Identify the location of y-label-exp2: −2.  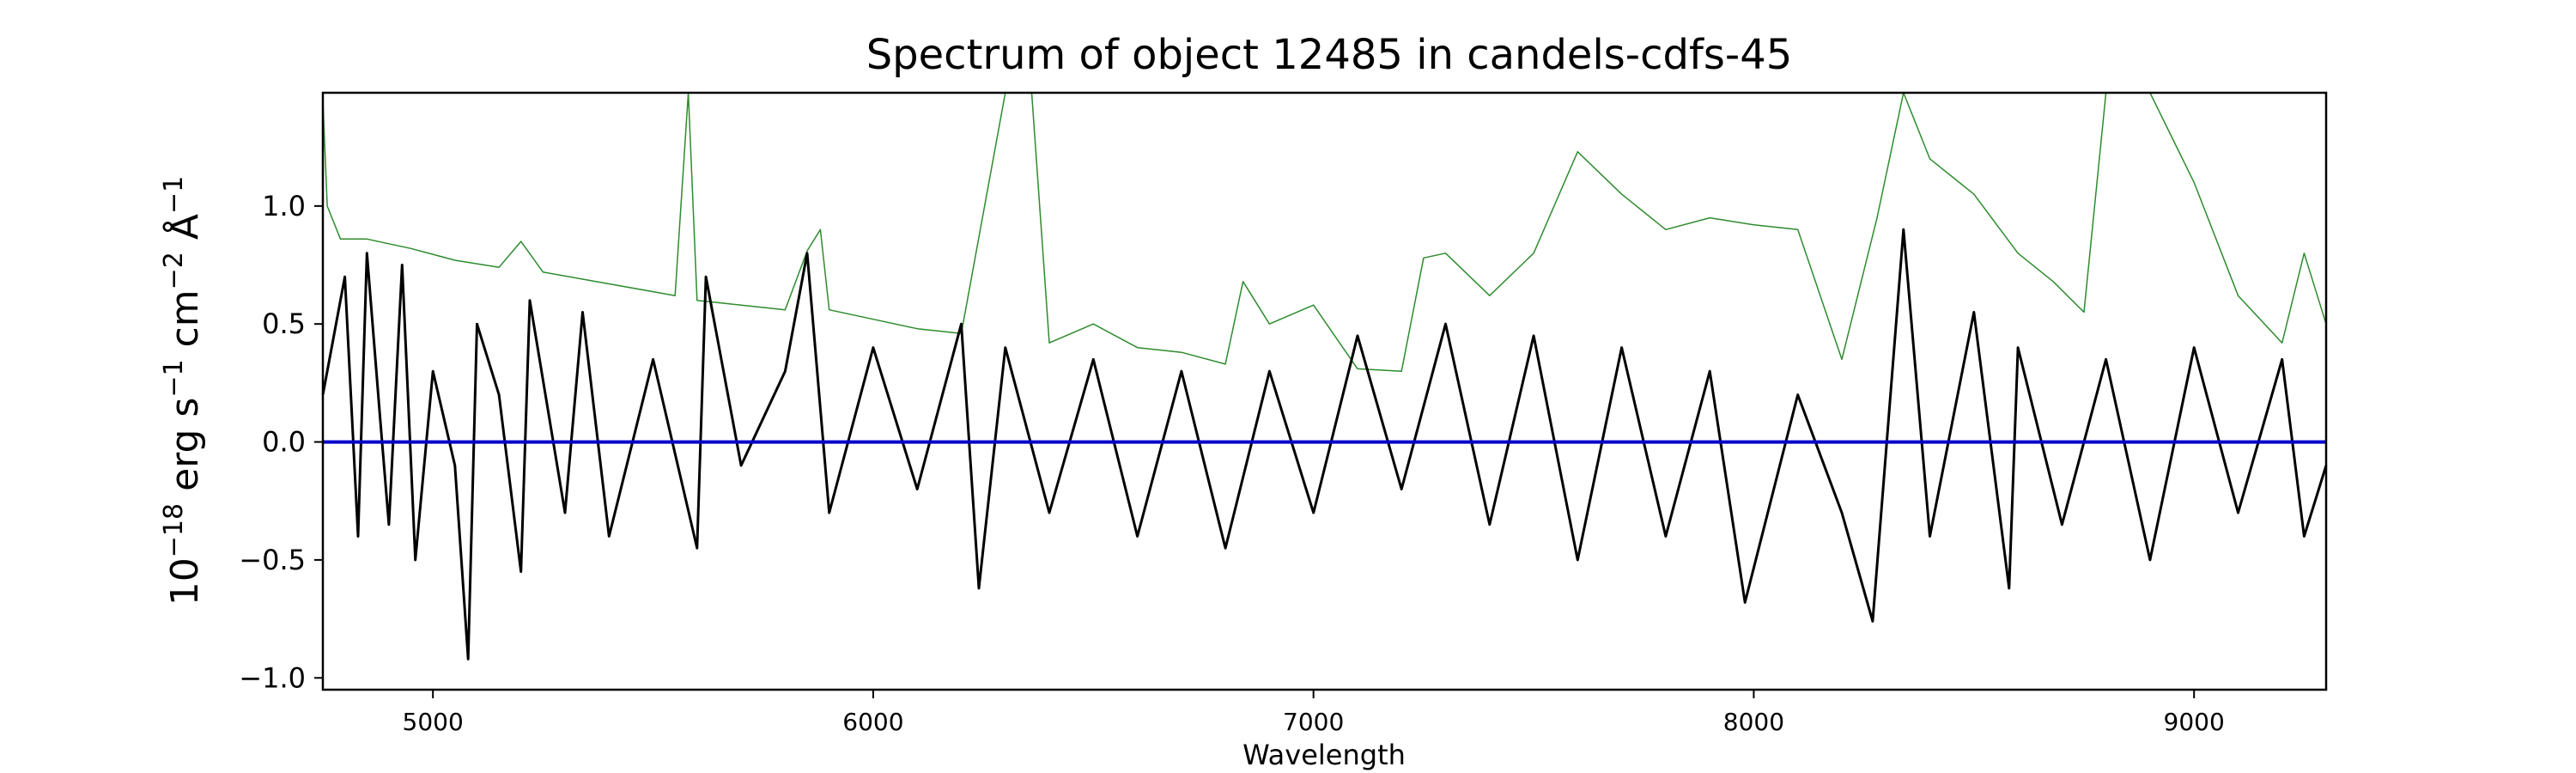
(174, 270).